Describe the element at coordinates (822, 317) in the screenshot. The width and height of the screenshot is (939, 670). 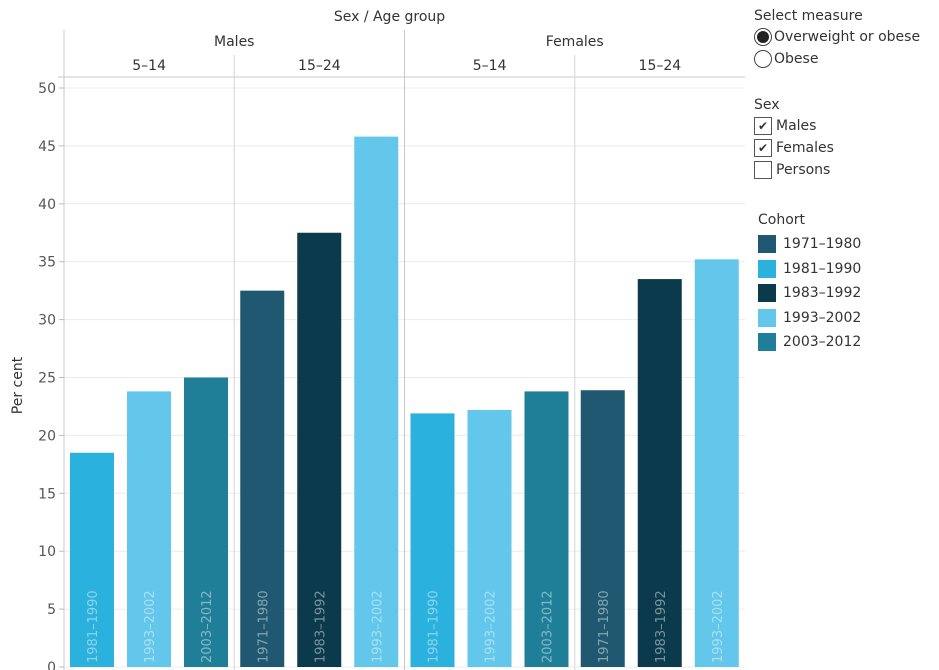
I see `legend-label: 1993–2002` at that location.